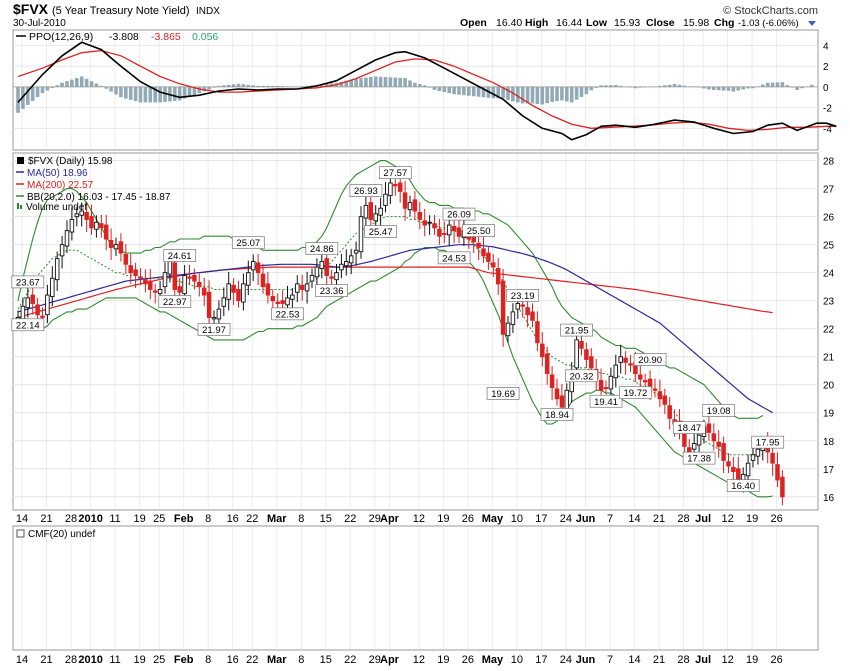  Describe the element at coordinates (517, 660) in the screenshot. I see `x-axis-label-bottom: 10` at that location.